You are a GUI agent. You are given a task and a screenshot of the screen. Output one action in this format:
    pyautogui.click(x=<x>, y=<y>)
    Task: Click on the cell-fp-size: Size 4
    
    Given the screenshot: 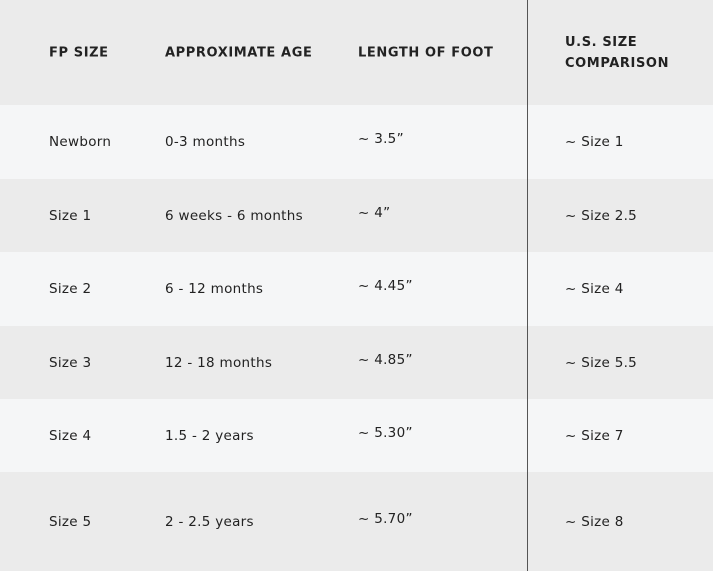 What is the action you would take?
    pyautogui.click(x=70, y=435)
    